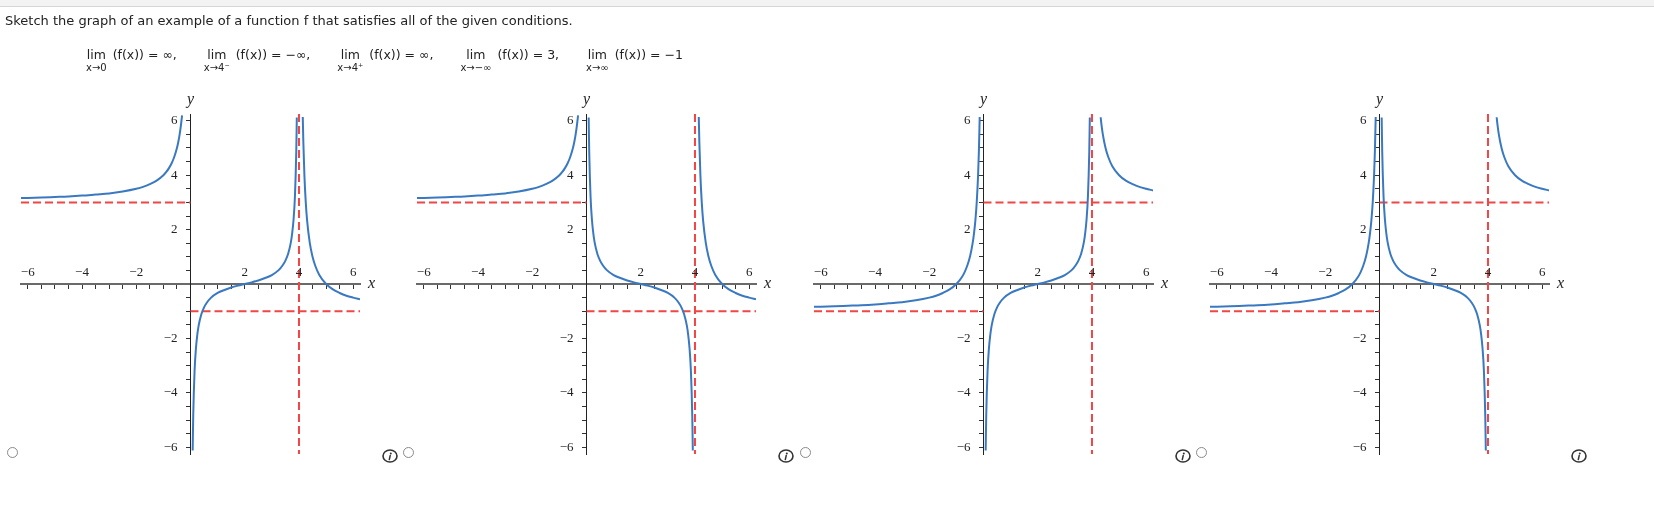  What do you see at coordinates (510, 60) in the screenshot?
I see `text: limx→−∞ (f(x)) = 3,` at bounding box center [510, 60].